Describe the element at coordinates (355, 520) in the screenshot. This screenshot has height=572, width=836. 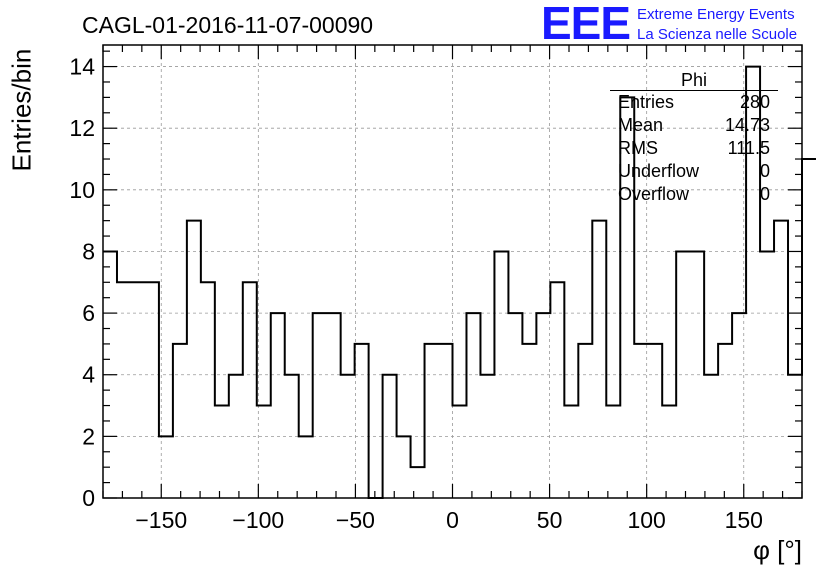
I see `x-tick-label: −50` at that location.